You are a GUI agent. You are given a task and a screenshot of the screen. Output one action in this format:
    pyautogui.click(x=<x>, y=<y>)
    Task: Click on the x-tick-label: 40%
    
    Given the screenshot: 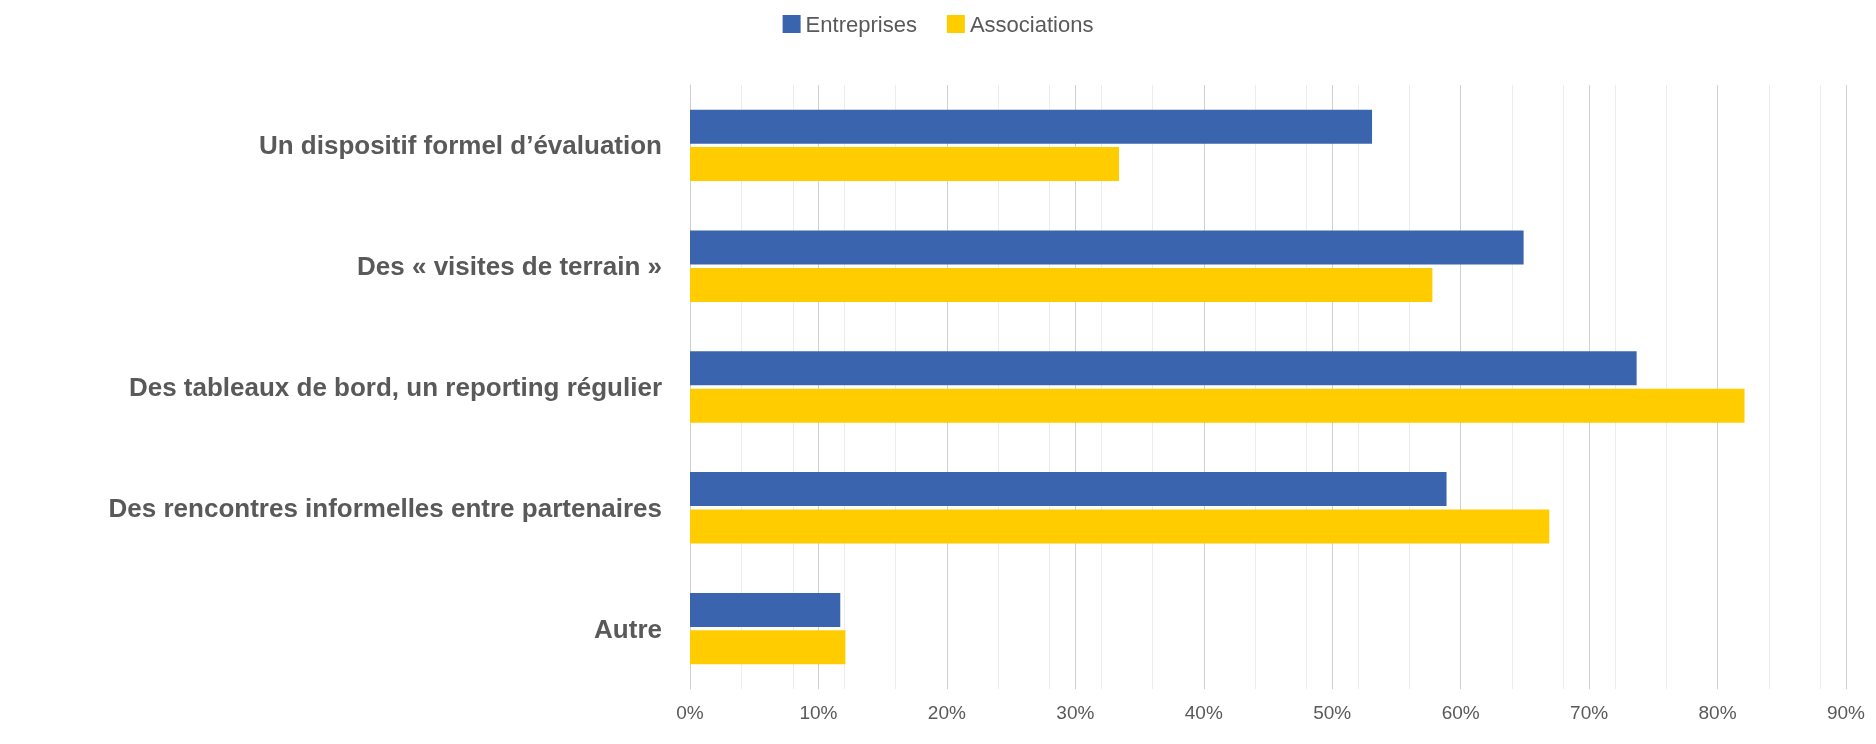 What is the action you would take?
    pyautogui.click(x=1203, y=712)
    